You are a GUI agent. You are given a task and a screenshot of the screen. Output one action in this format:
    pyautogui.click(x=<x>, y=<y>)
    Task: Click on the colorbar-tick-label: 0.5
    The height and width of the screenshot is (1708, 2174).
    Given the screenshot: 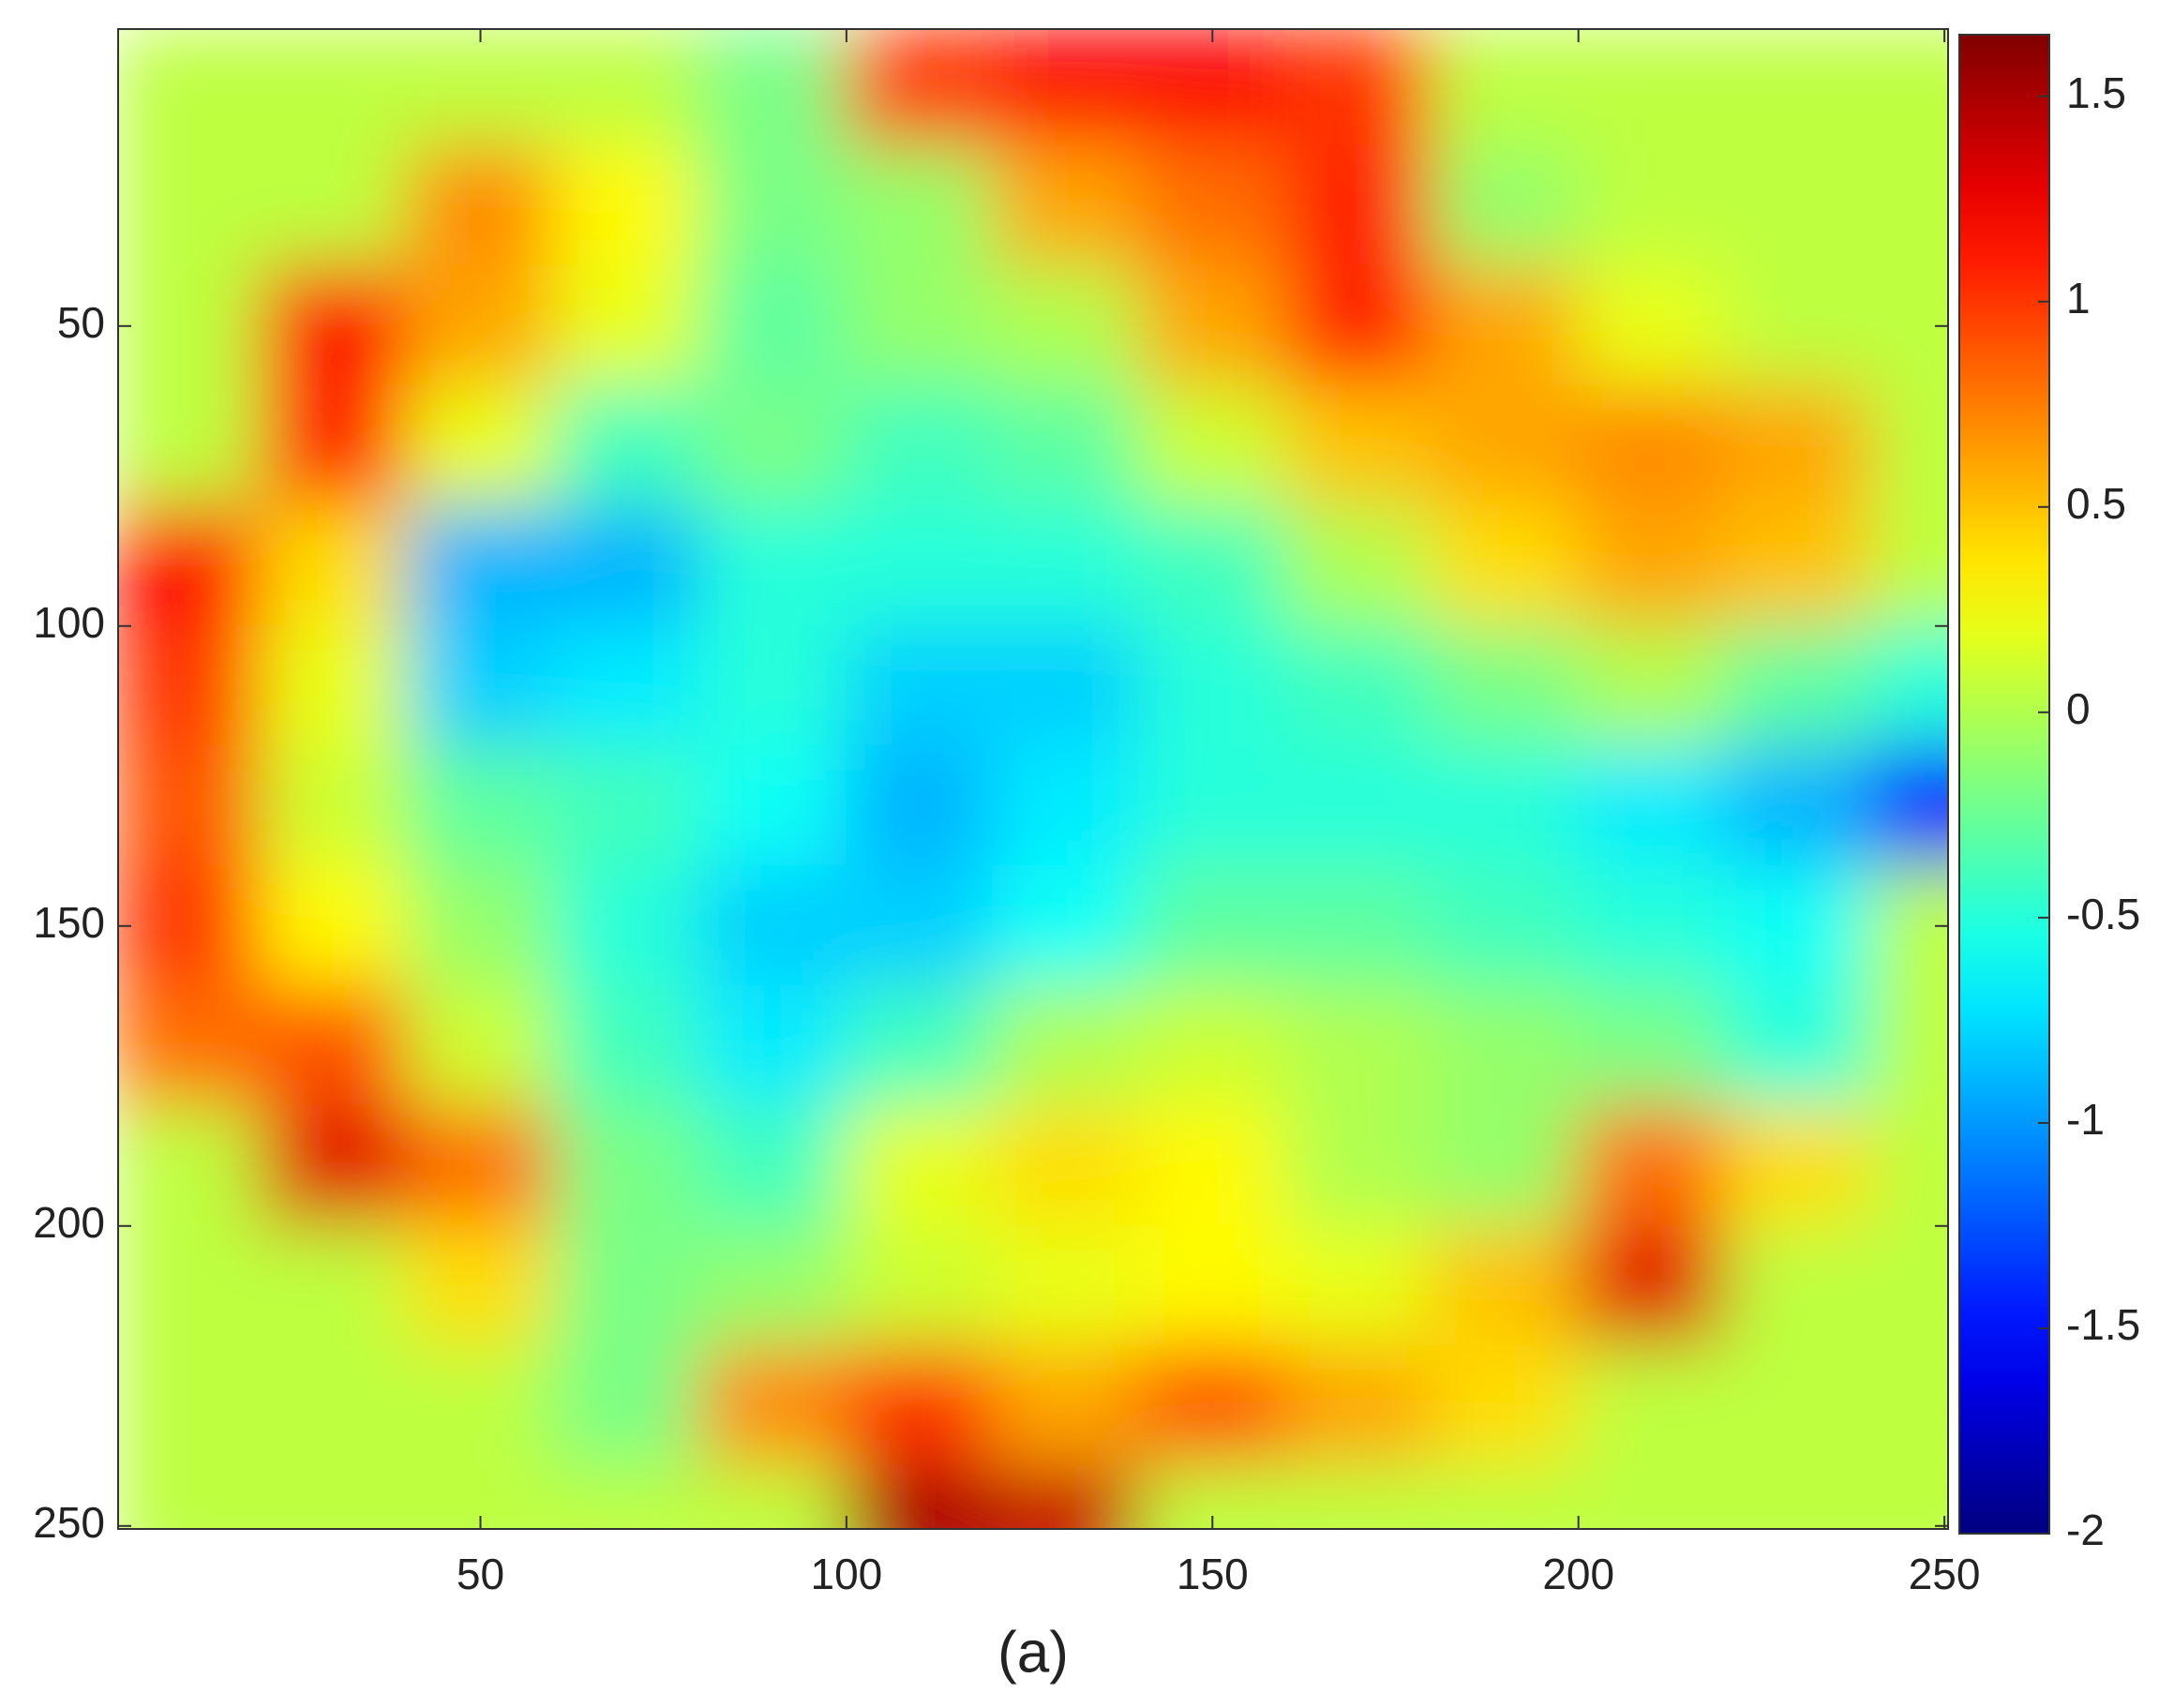 What is the action you would take?
    pyautogui.click(x=2096, y=503)
    